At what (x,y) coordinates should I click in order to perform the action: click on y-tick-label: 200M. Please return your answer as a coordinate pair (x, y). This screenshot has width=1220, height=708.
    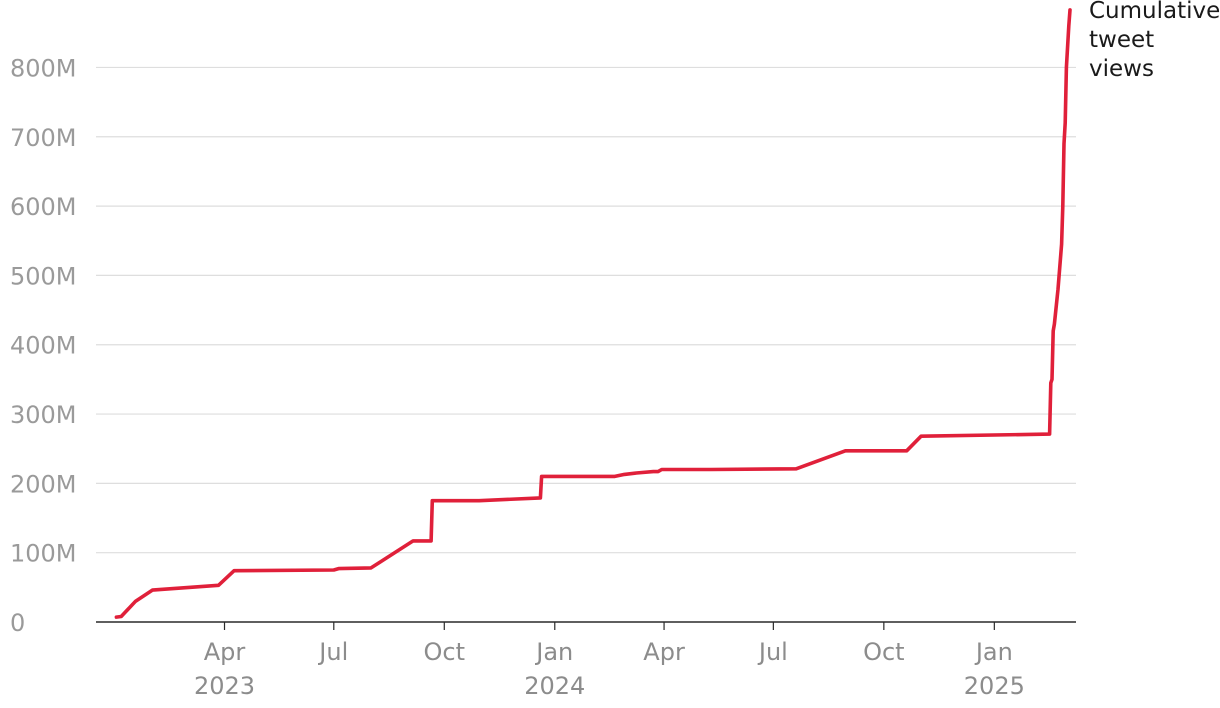
    Looking at the image, I should click on (43, 484).